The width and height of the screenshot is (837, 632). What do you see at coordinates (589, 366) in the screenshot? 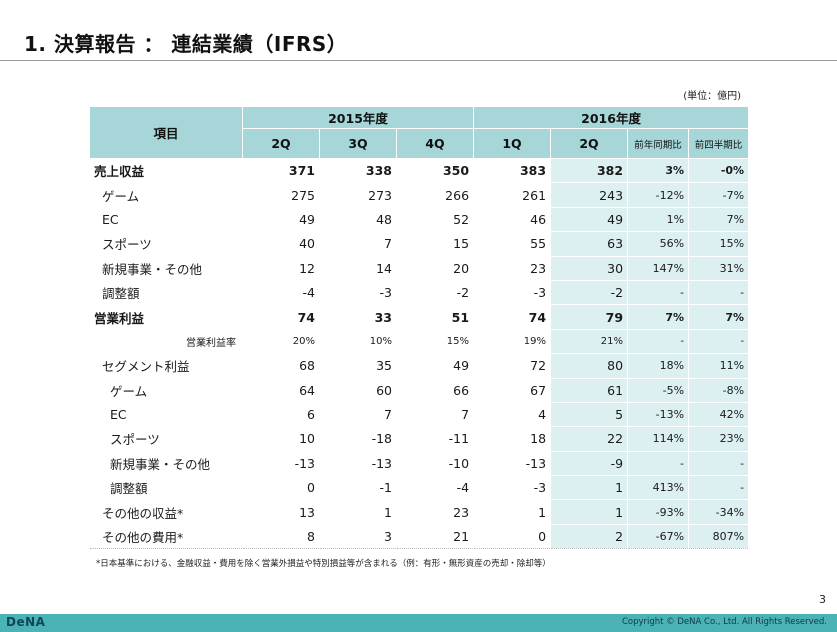
I see `cell-value: 80` at bounding box center [589, 366].